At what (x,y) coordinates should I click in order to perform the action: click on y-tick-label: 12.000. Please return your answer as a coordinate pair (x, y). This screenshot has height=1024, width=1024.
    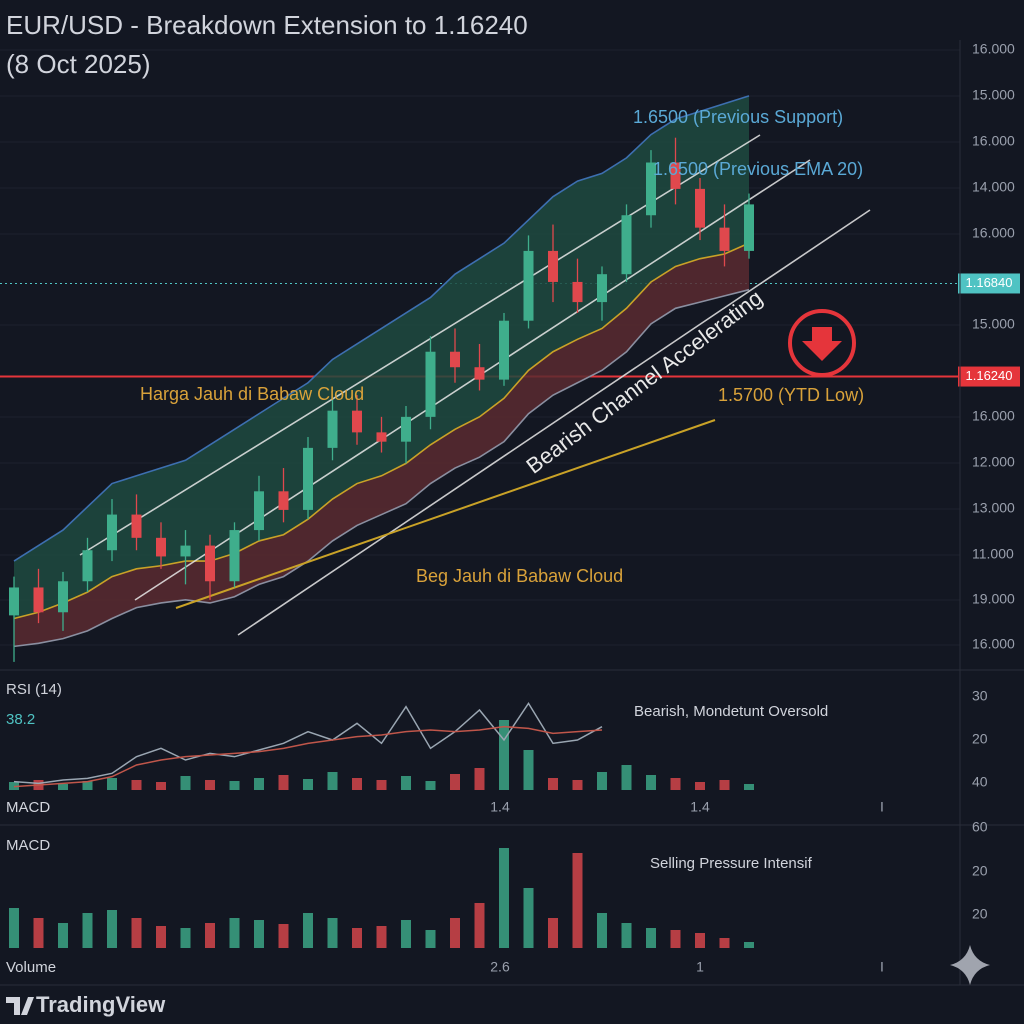
    Looking at the image, I should click on (993, 462).